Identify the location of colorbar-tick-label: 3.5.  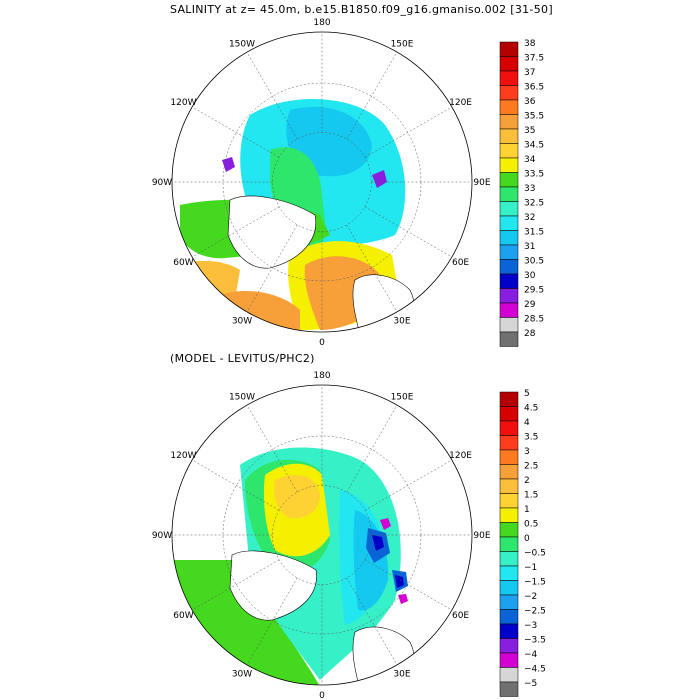
(531, 438).